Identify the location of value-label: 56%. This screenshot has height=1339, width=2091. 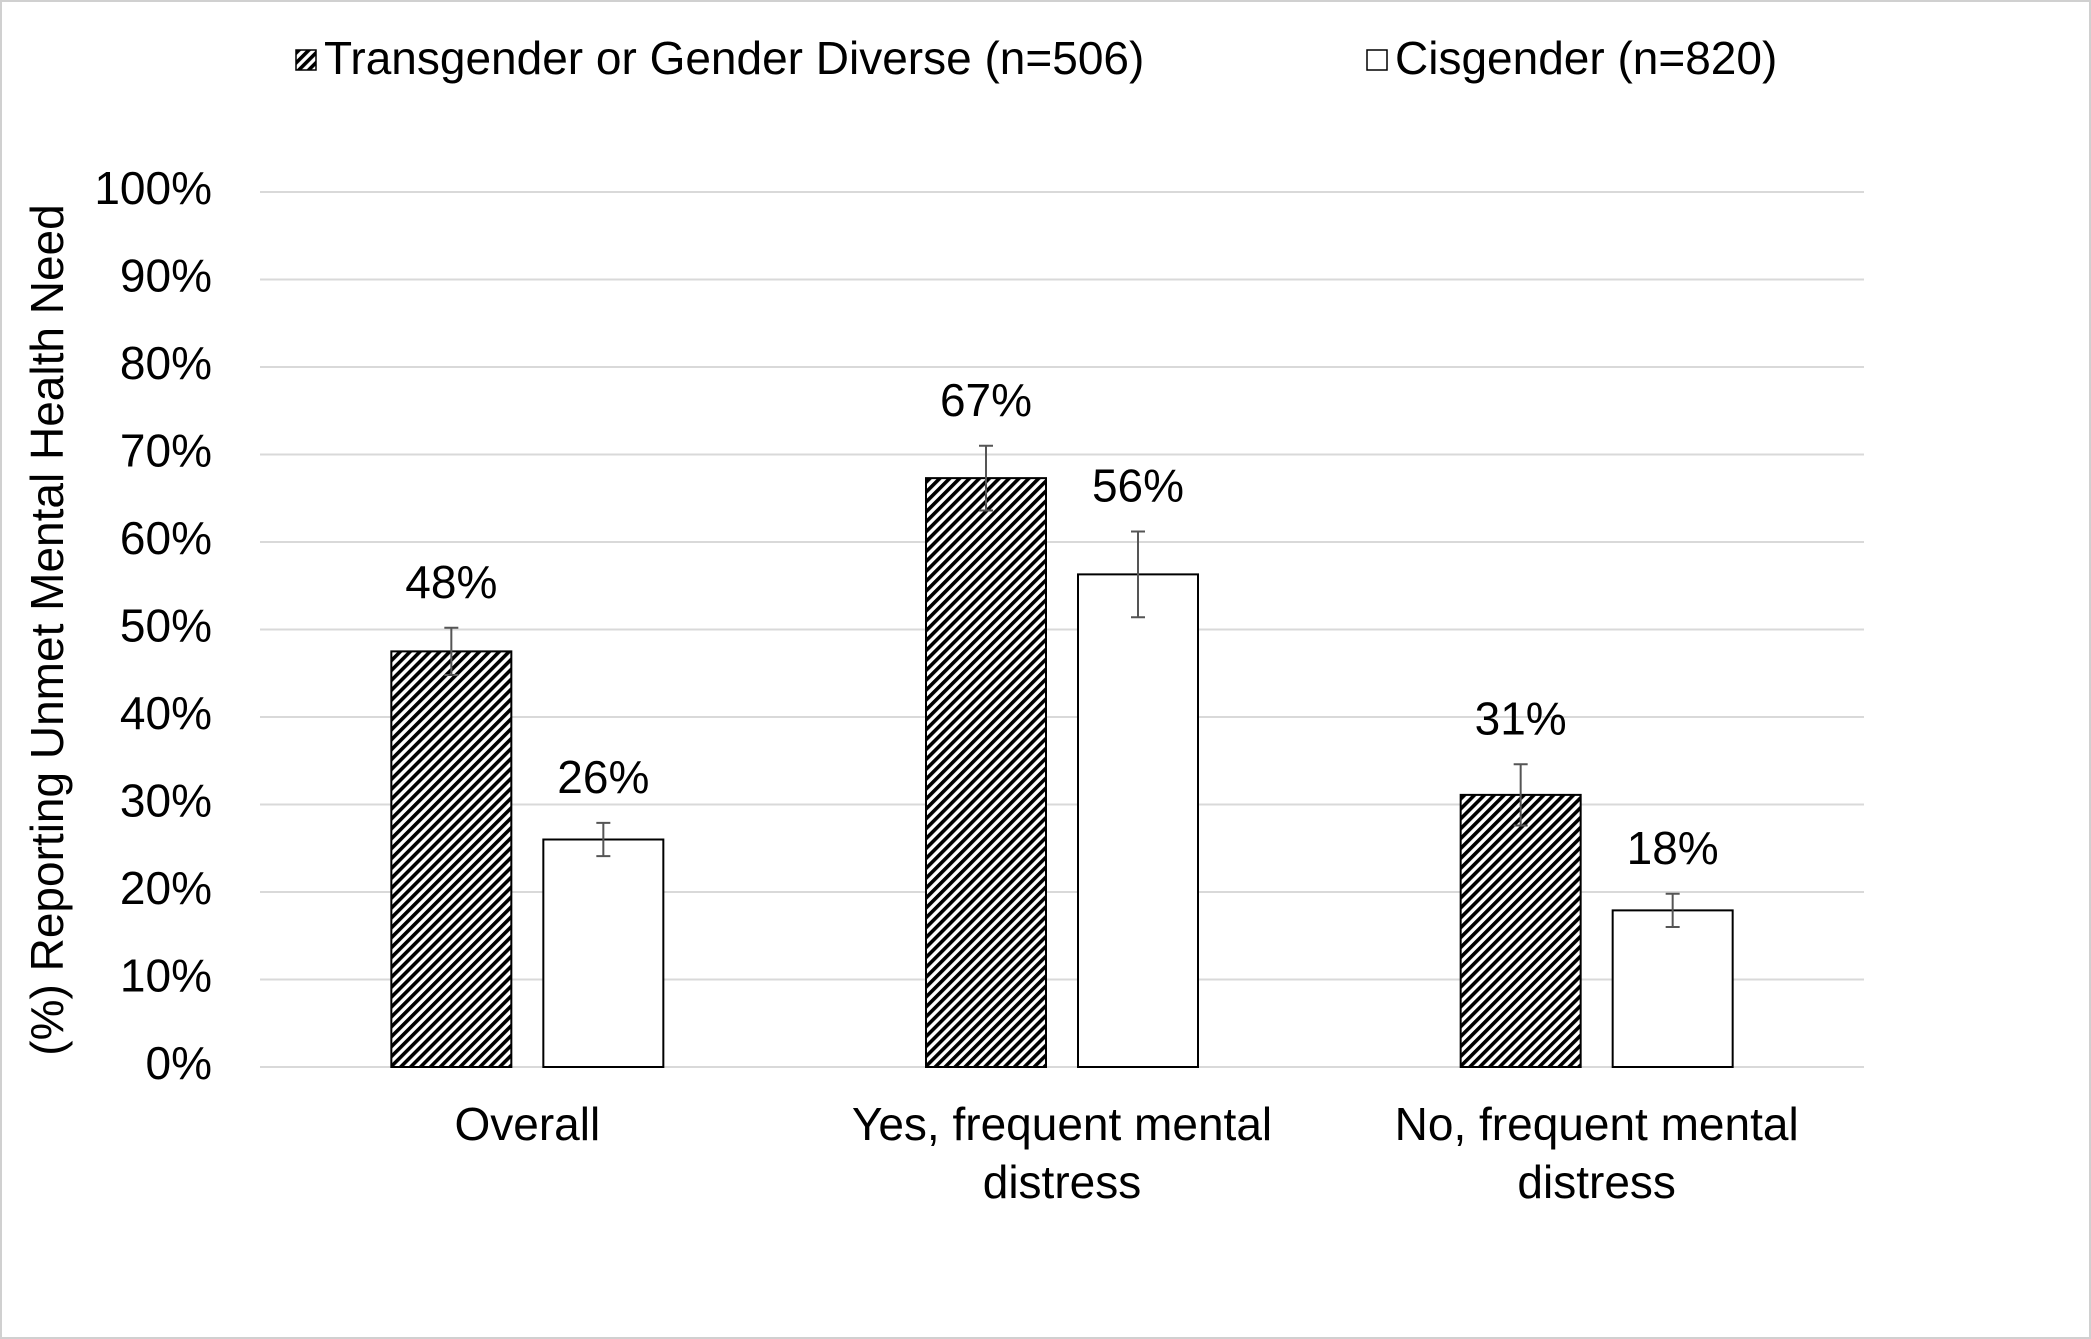
(1138, 486).